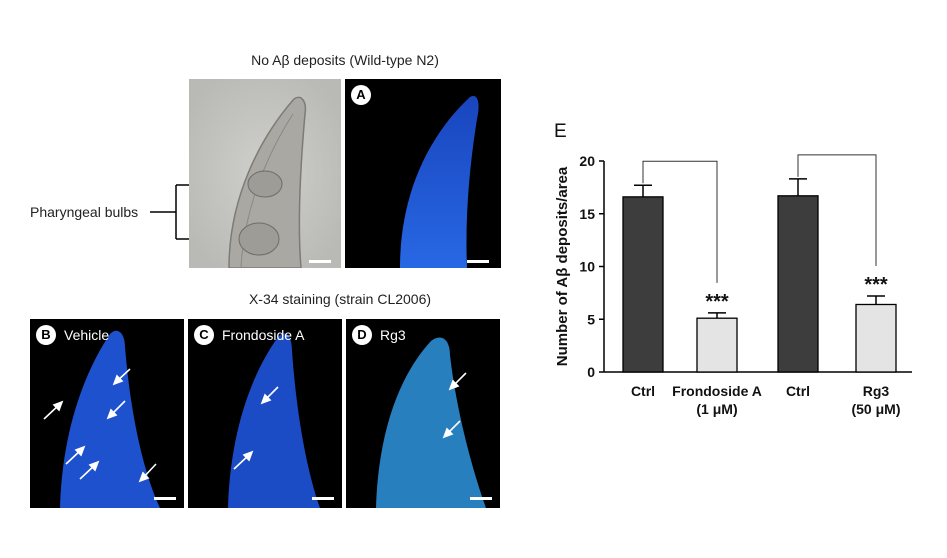 The image size is (947, 558). I want to click on x-tick-label-2: Ctrl, so click(798, 391).